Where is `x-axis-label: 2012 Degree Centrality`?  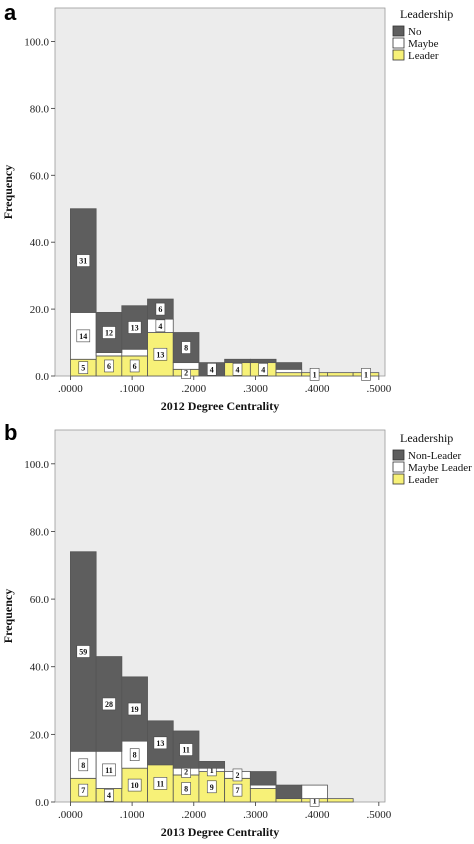
x-axis-label: 2012 Degree Centrality is located at coordinates (220, 406).